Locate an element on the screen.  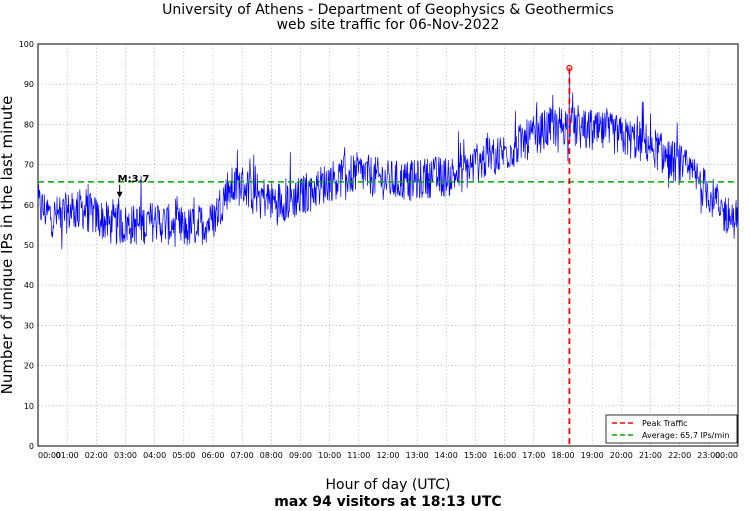
legend-box is located at coordinates (671, 429).